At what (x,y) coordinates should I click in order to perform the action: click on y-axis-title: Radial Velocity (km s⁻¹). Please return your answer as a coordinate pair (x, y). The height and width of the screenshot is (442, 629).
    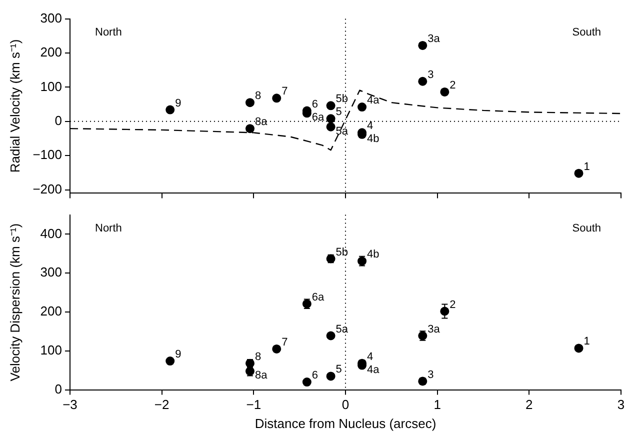
    Looking at the image, I should click on (14, 106).